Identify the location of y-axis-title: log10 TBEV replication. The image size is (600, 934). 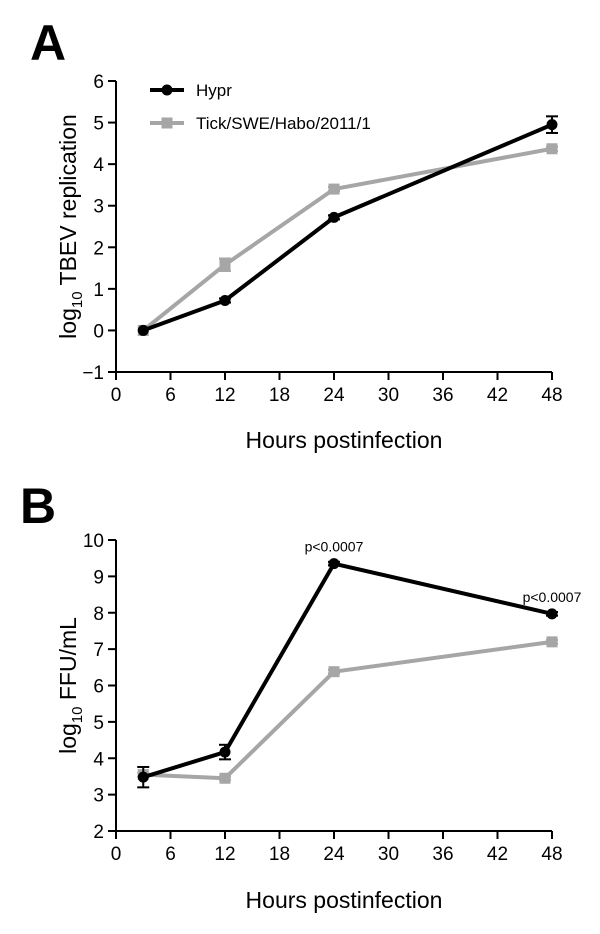
(70, 226).